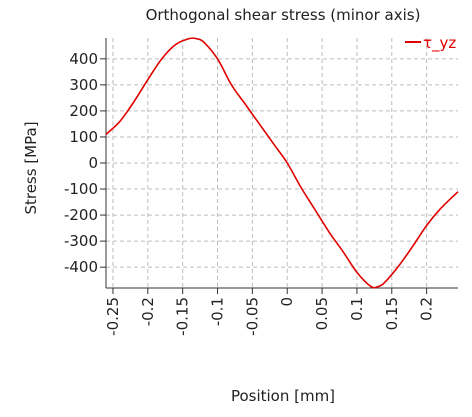 The image size is (472, 417). What do you see at coordinates (283, 15) in the screenshot?
I see `chart-title: Orthogonal shear stress (minor axis)` at bounding box center [283, 15].